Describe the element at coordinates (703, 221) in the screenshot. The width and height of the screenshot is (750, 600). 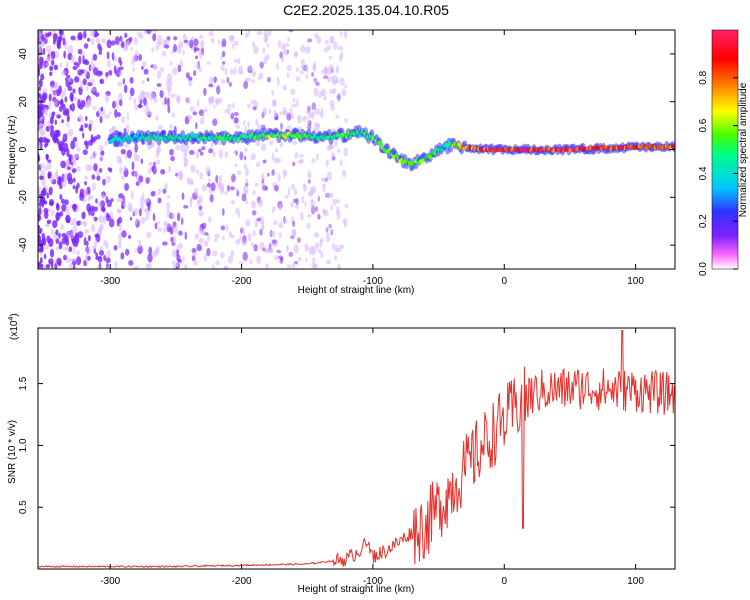
I see `colorbar-tick-label: 0.2` at that location.